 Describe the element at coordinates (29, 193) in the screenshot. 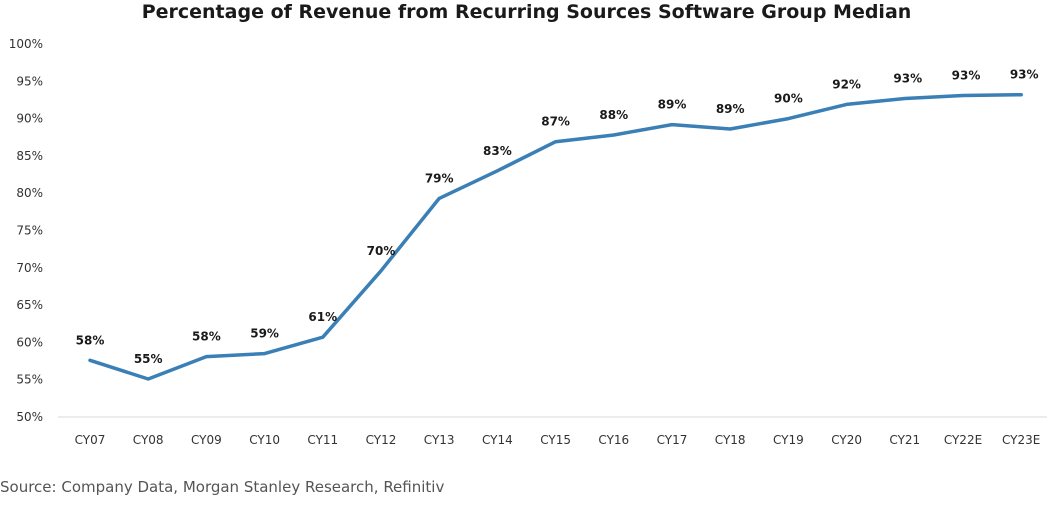

I see `y-tick-label: 80%` at that location.